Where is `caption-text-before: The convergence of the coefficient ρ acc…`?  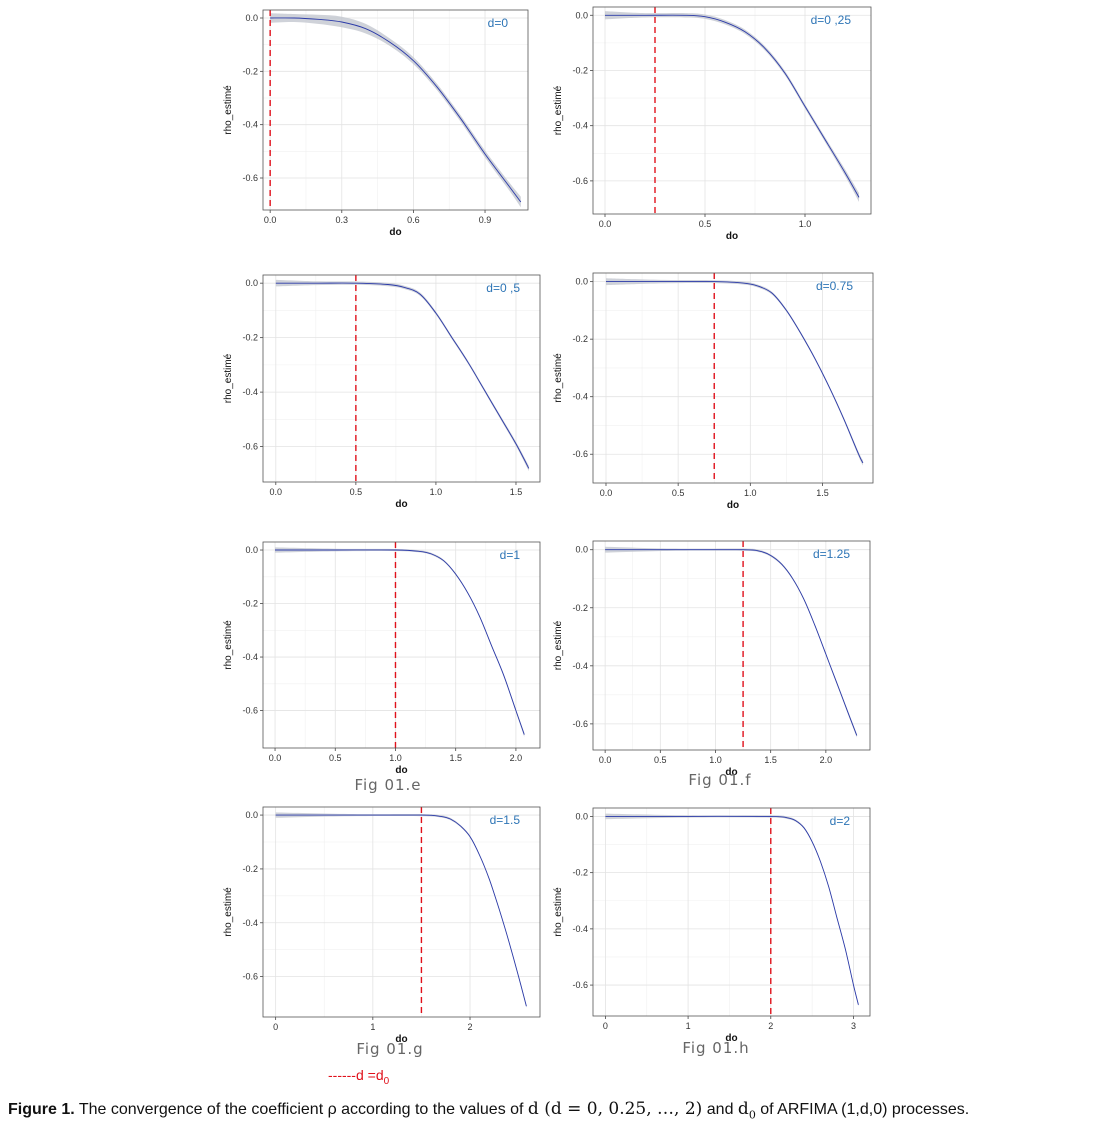 caption-text-before: The convergence of the coefficient ρ acc… is located at coordinates (301, 1109).